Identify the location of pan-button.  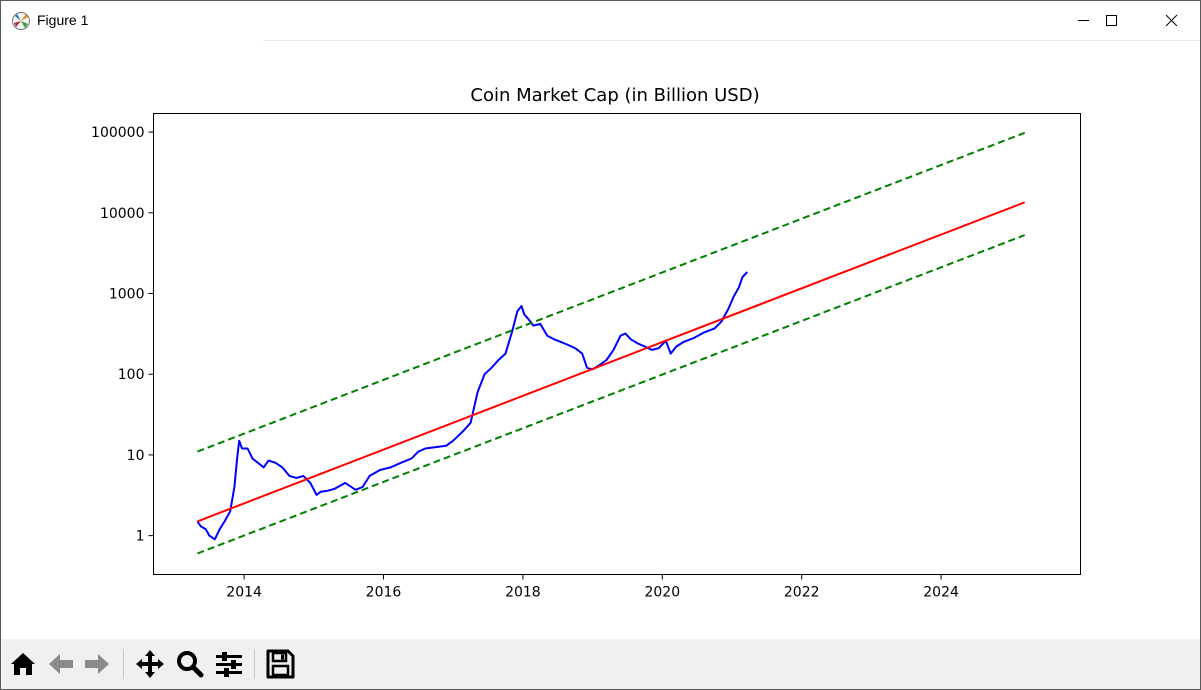
(150, 664).